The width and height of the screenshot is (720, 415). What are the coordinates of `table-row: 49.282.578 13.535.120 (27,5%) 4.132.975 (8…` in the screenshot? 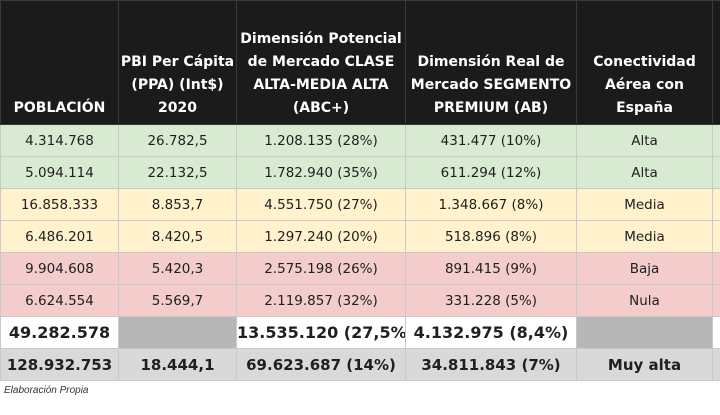 It's located at (360, 332).